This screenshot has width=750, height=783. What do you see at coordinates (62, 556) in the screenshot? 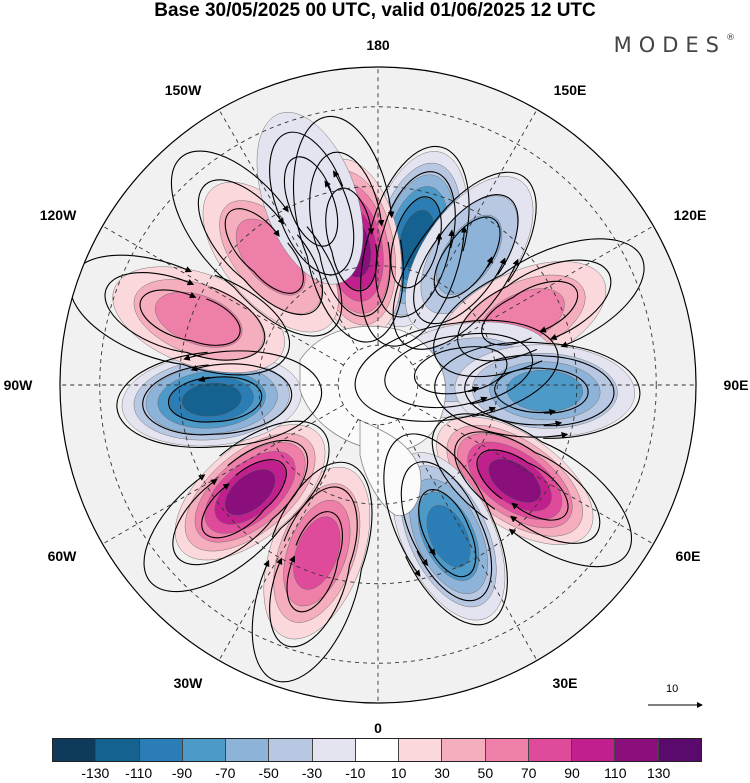
I see `longitude-label-60w: 60W` at bounding box center [62, 556].